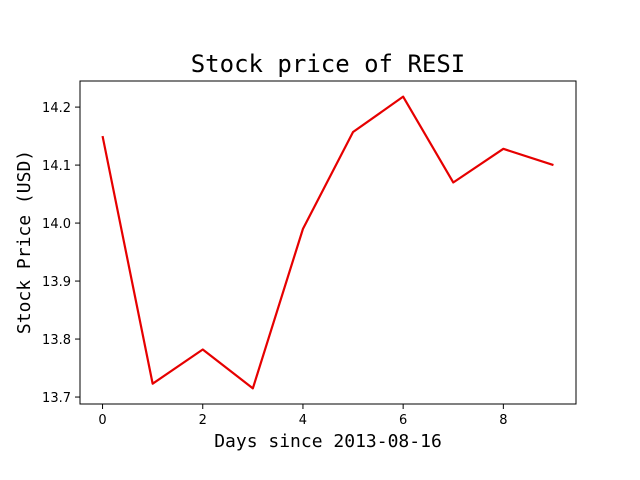  What do you see at coordinates (203, 420) in the screenshot?
I see `x-tick-label: 2` at bounding box center [203, 420].